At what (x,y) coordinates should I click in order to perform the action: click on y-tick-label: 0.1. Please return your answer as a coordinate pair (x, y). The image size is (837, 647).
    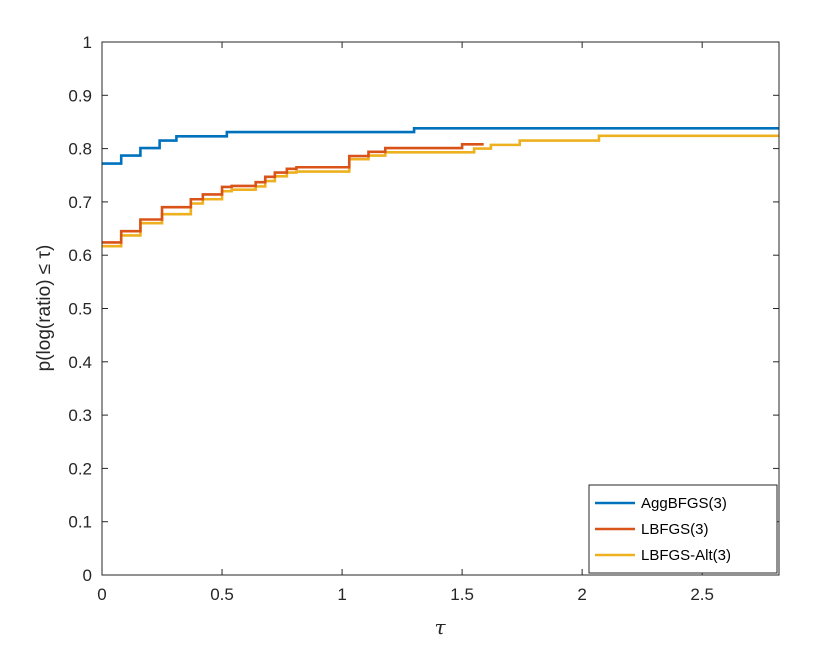
    Looking at the image, I should click on (80, 522).